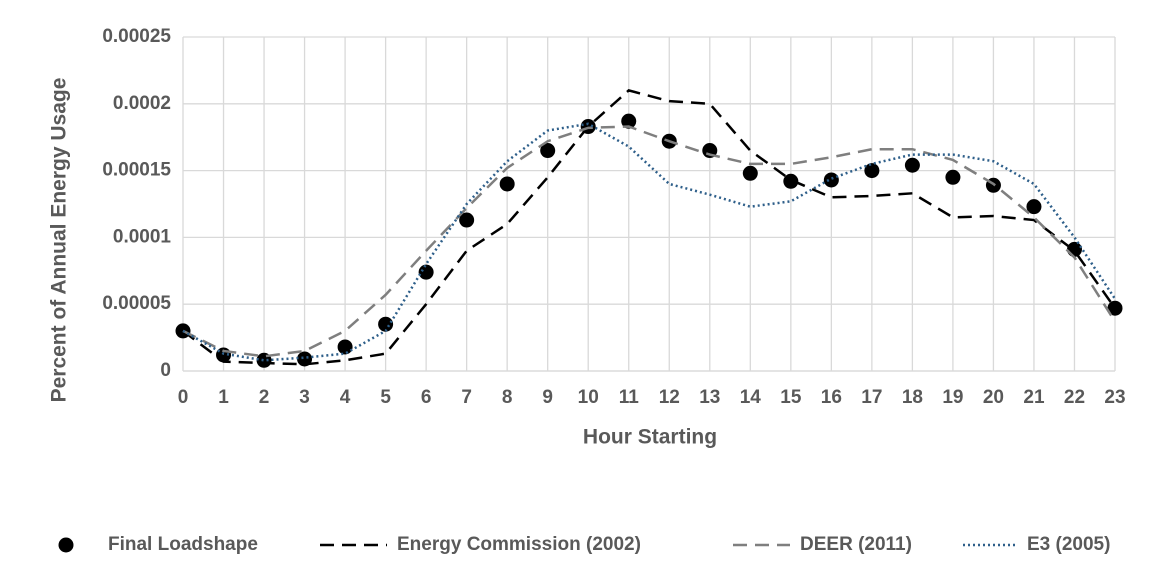 Image resolution: width=1151 pixels, height=577 pixels. Describe the element at coordinates (1074, 397) in the screenshot. I see `x-tick-label: 22` at that location.